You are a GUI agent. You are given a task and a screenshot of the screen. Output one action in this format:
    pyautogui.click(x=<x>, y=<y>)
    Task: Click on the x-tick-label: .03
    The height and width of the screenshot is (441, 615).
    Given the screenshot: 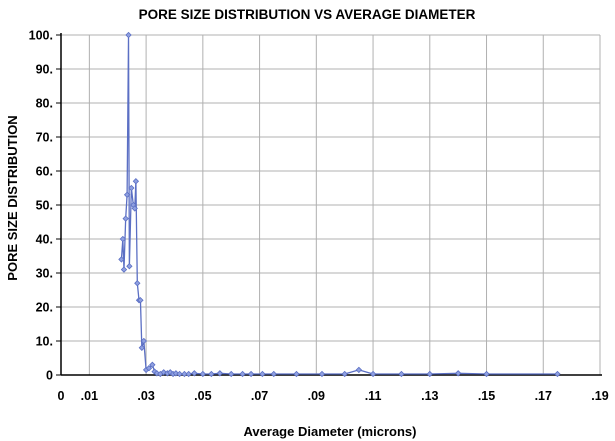 What is the action you would take?
    pyautogui.click(x=145, y=396)
    